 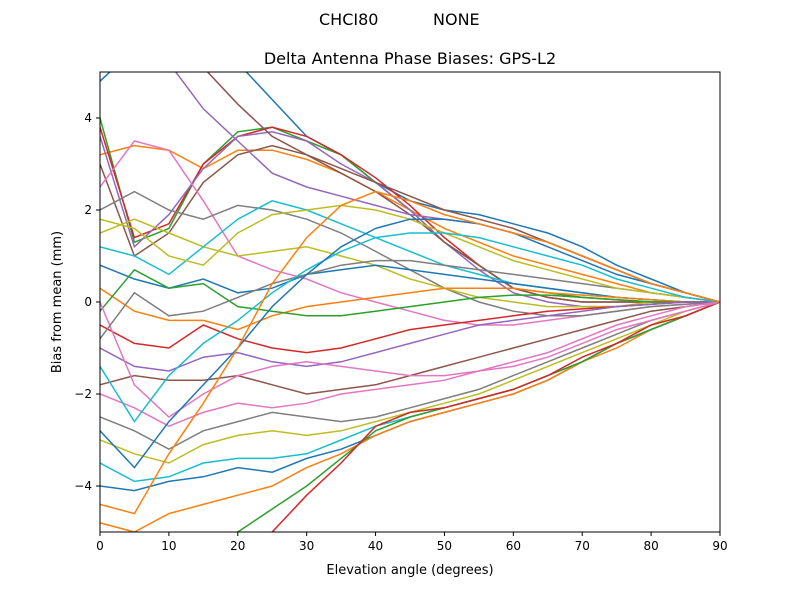 I want to click on x-tick-label: 80, so click(x=650, y=546).